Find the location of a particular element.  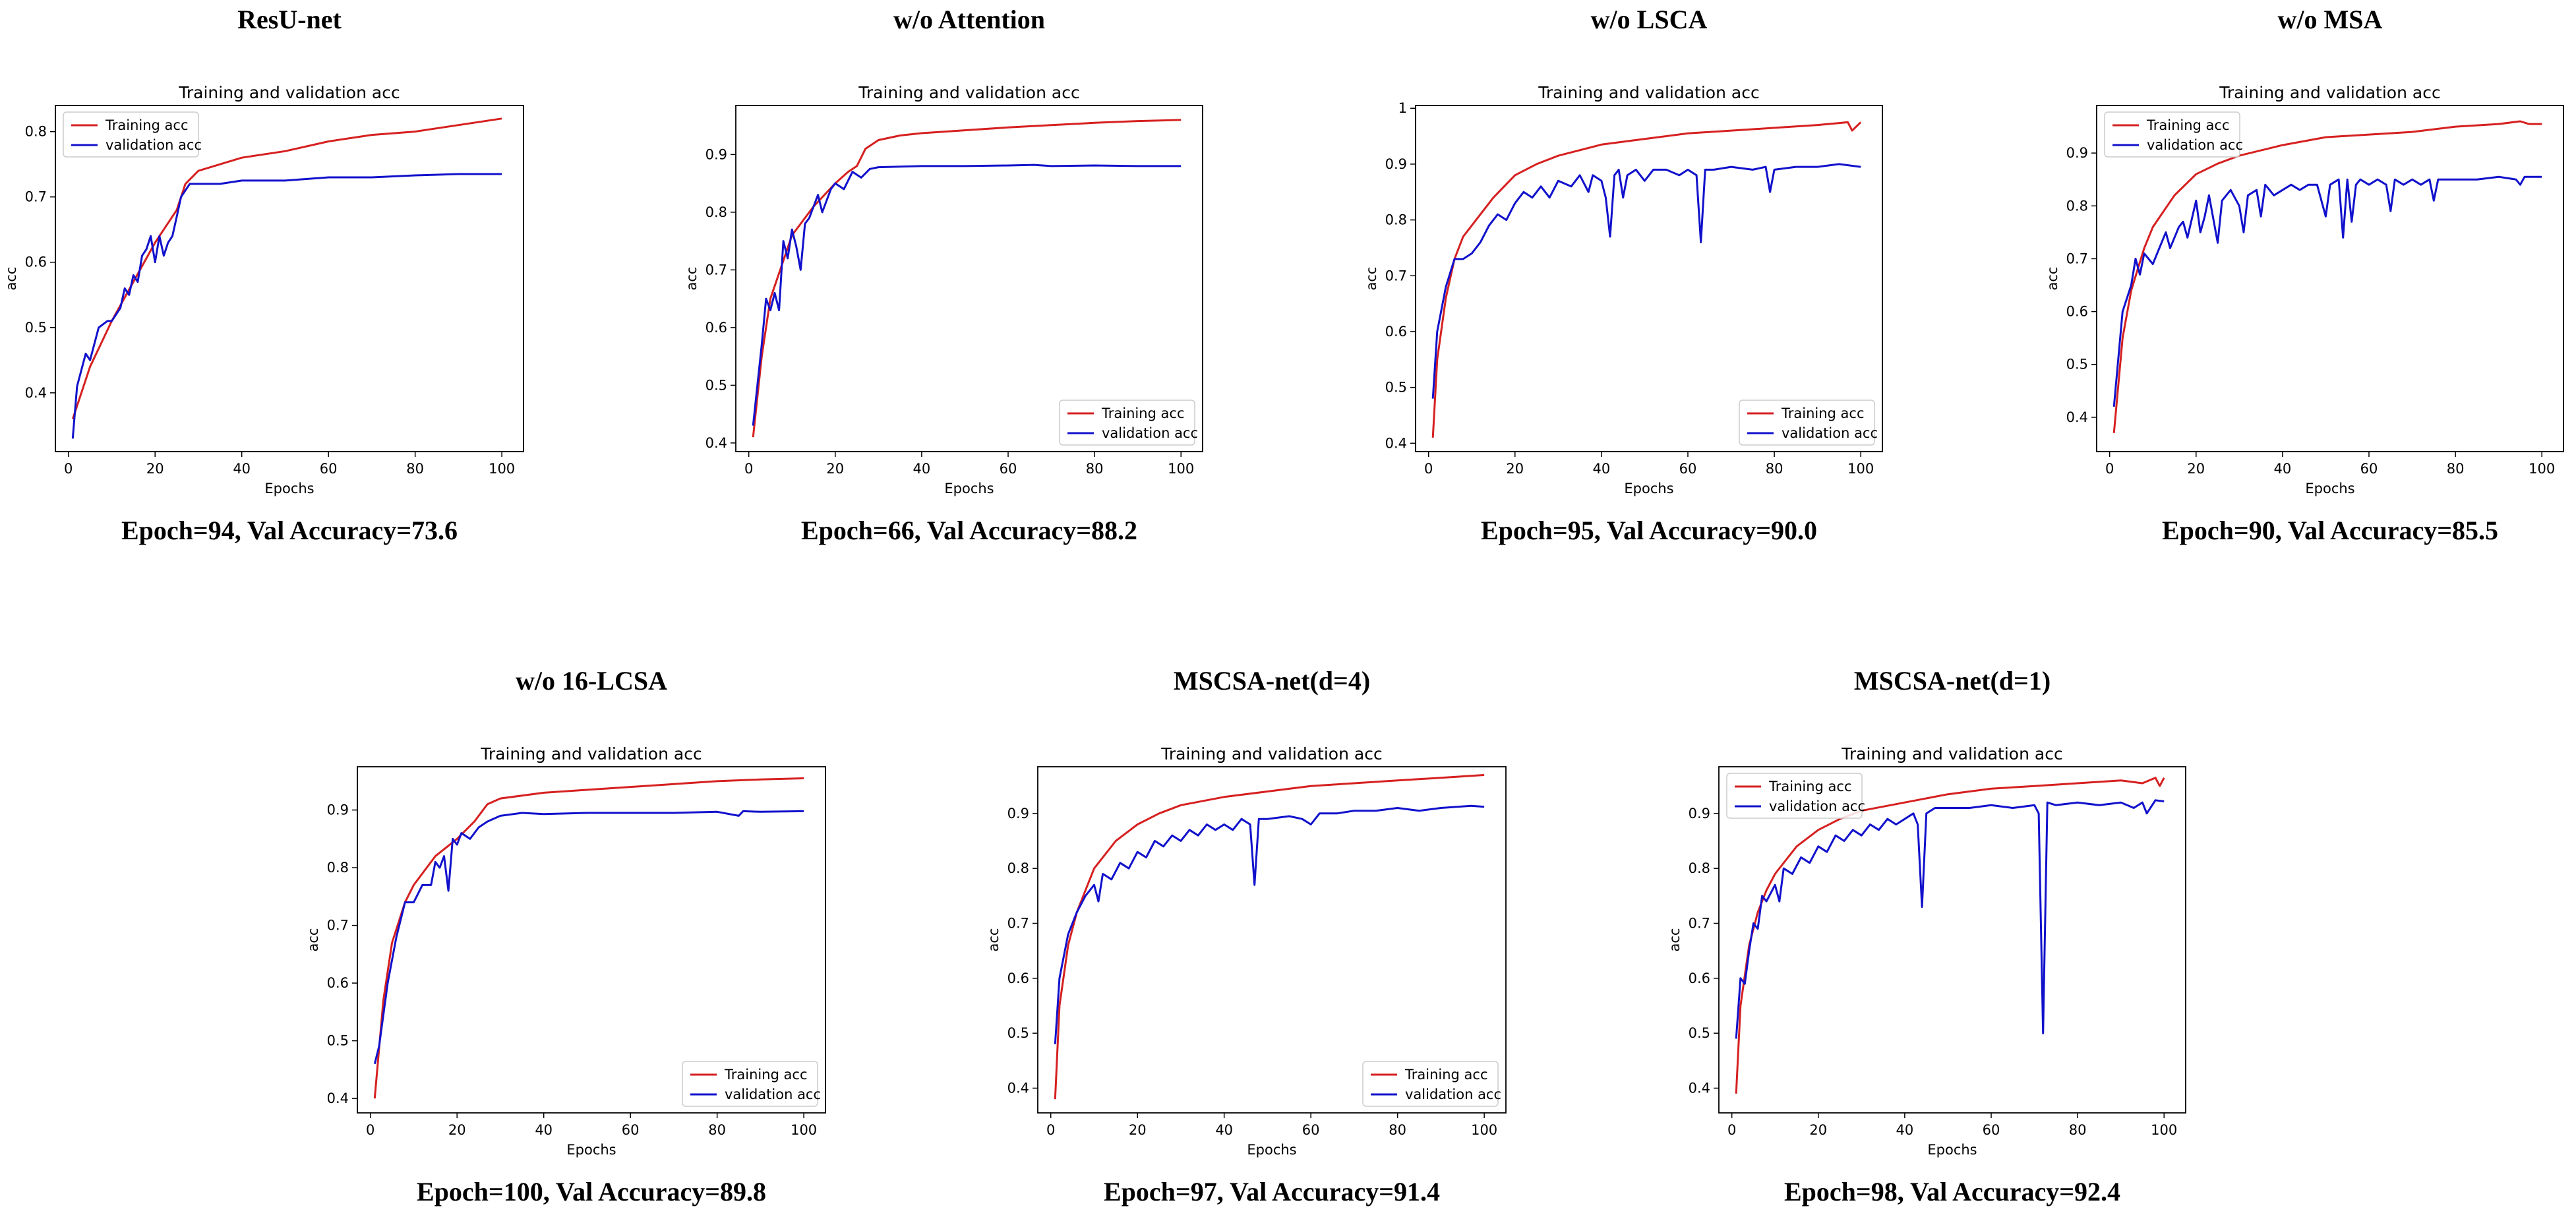

panel-title: MSCSA-net(d=1) is located at coordinates (1952, 681).